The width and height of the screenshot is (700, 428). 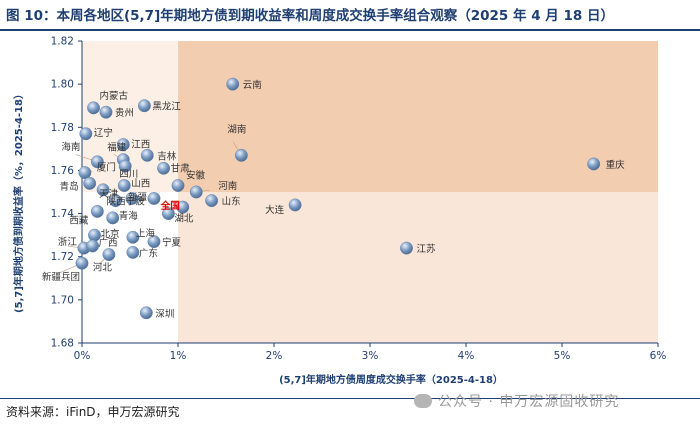 What do you see at coordinates (274, 356) in the screenshot?
I see `x-tick-label: 2%` at bounding box center [274, 356].